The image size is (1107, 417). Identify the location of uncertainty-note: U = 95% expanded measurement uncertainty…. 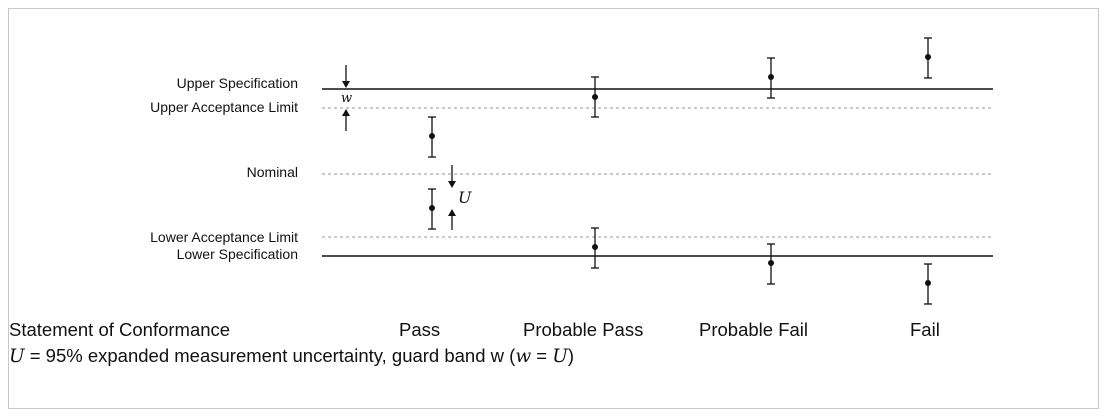
(291, 356).